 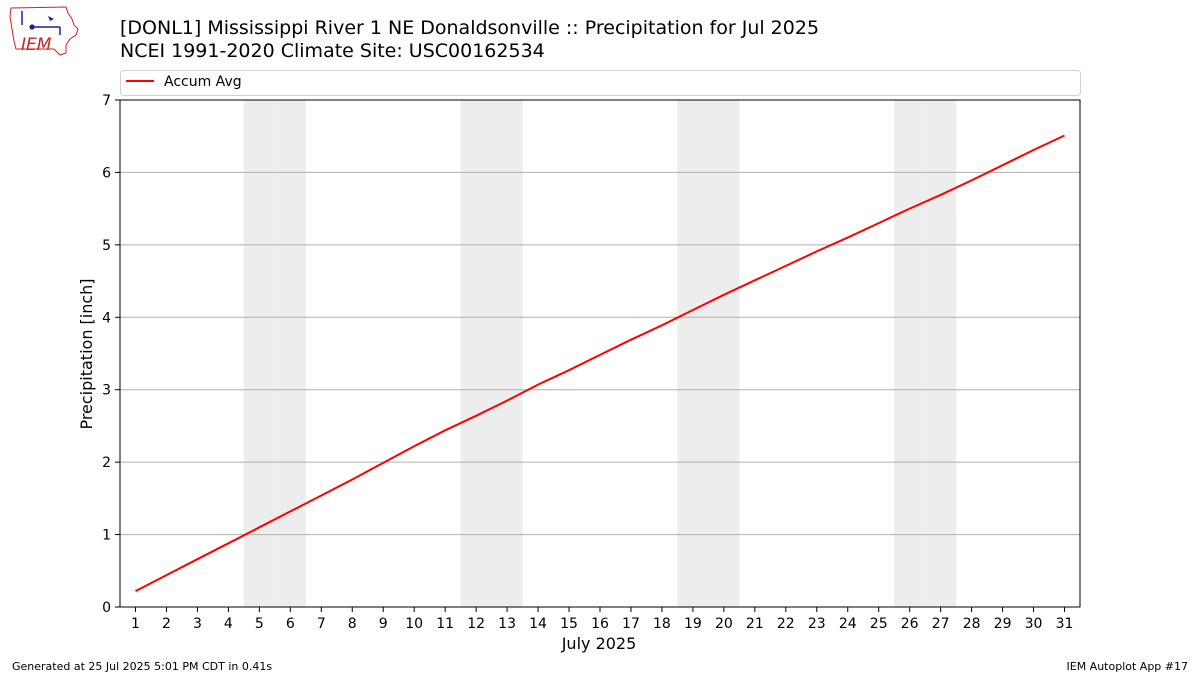 What do you see at coordinates (197, 624) in the screenshot?
I see `x-tick-label-3: 3` at bounding box center [197, 624].